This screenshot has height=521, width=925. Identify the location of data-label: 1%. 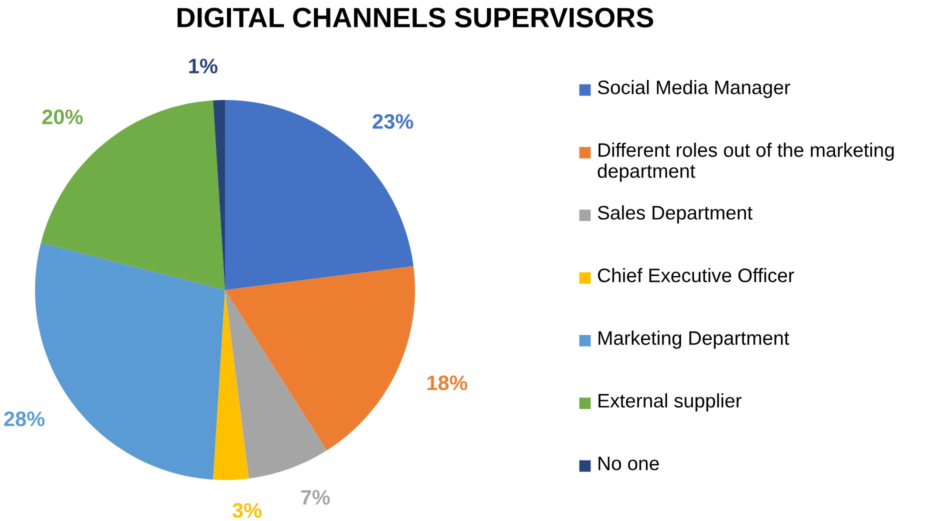
(203, 66).